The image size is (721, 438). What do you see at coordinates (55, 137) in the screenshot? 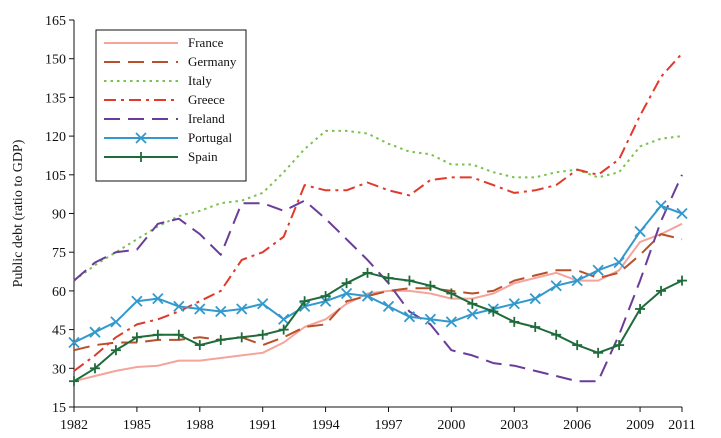
I see `y-tick-label: 120` at bounding box center [55, 137].